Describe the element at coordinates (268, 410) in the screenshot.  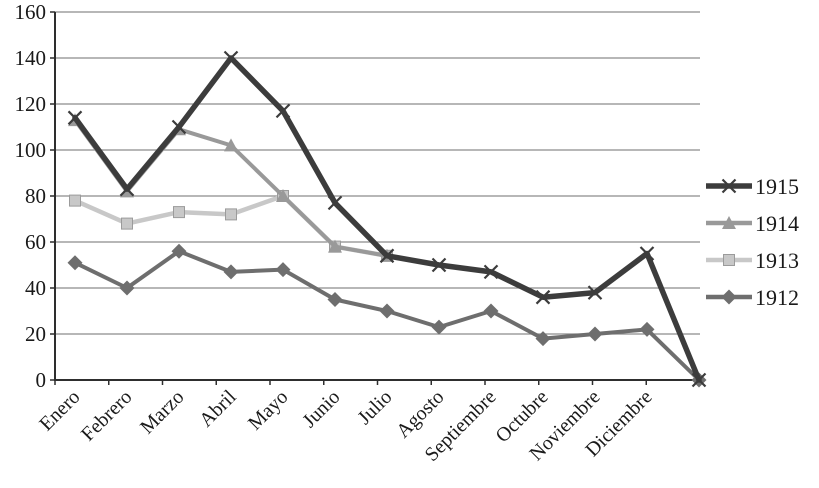
I see `x-axis-label: Mayo` at that location.